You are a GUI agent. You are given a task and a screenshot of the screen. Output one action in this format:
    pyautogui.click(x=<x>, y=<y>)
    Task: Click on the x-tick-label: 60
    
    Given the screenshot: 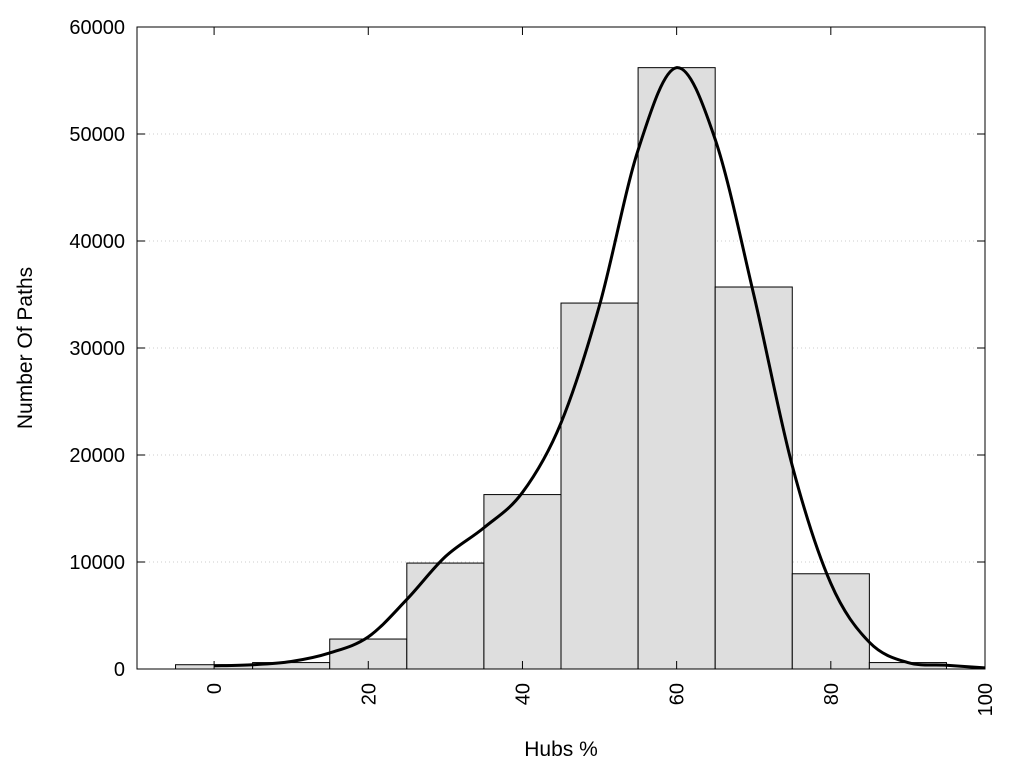 What is the action you would take?
    pyautogui.click(x=678, y=694)
    